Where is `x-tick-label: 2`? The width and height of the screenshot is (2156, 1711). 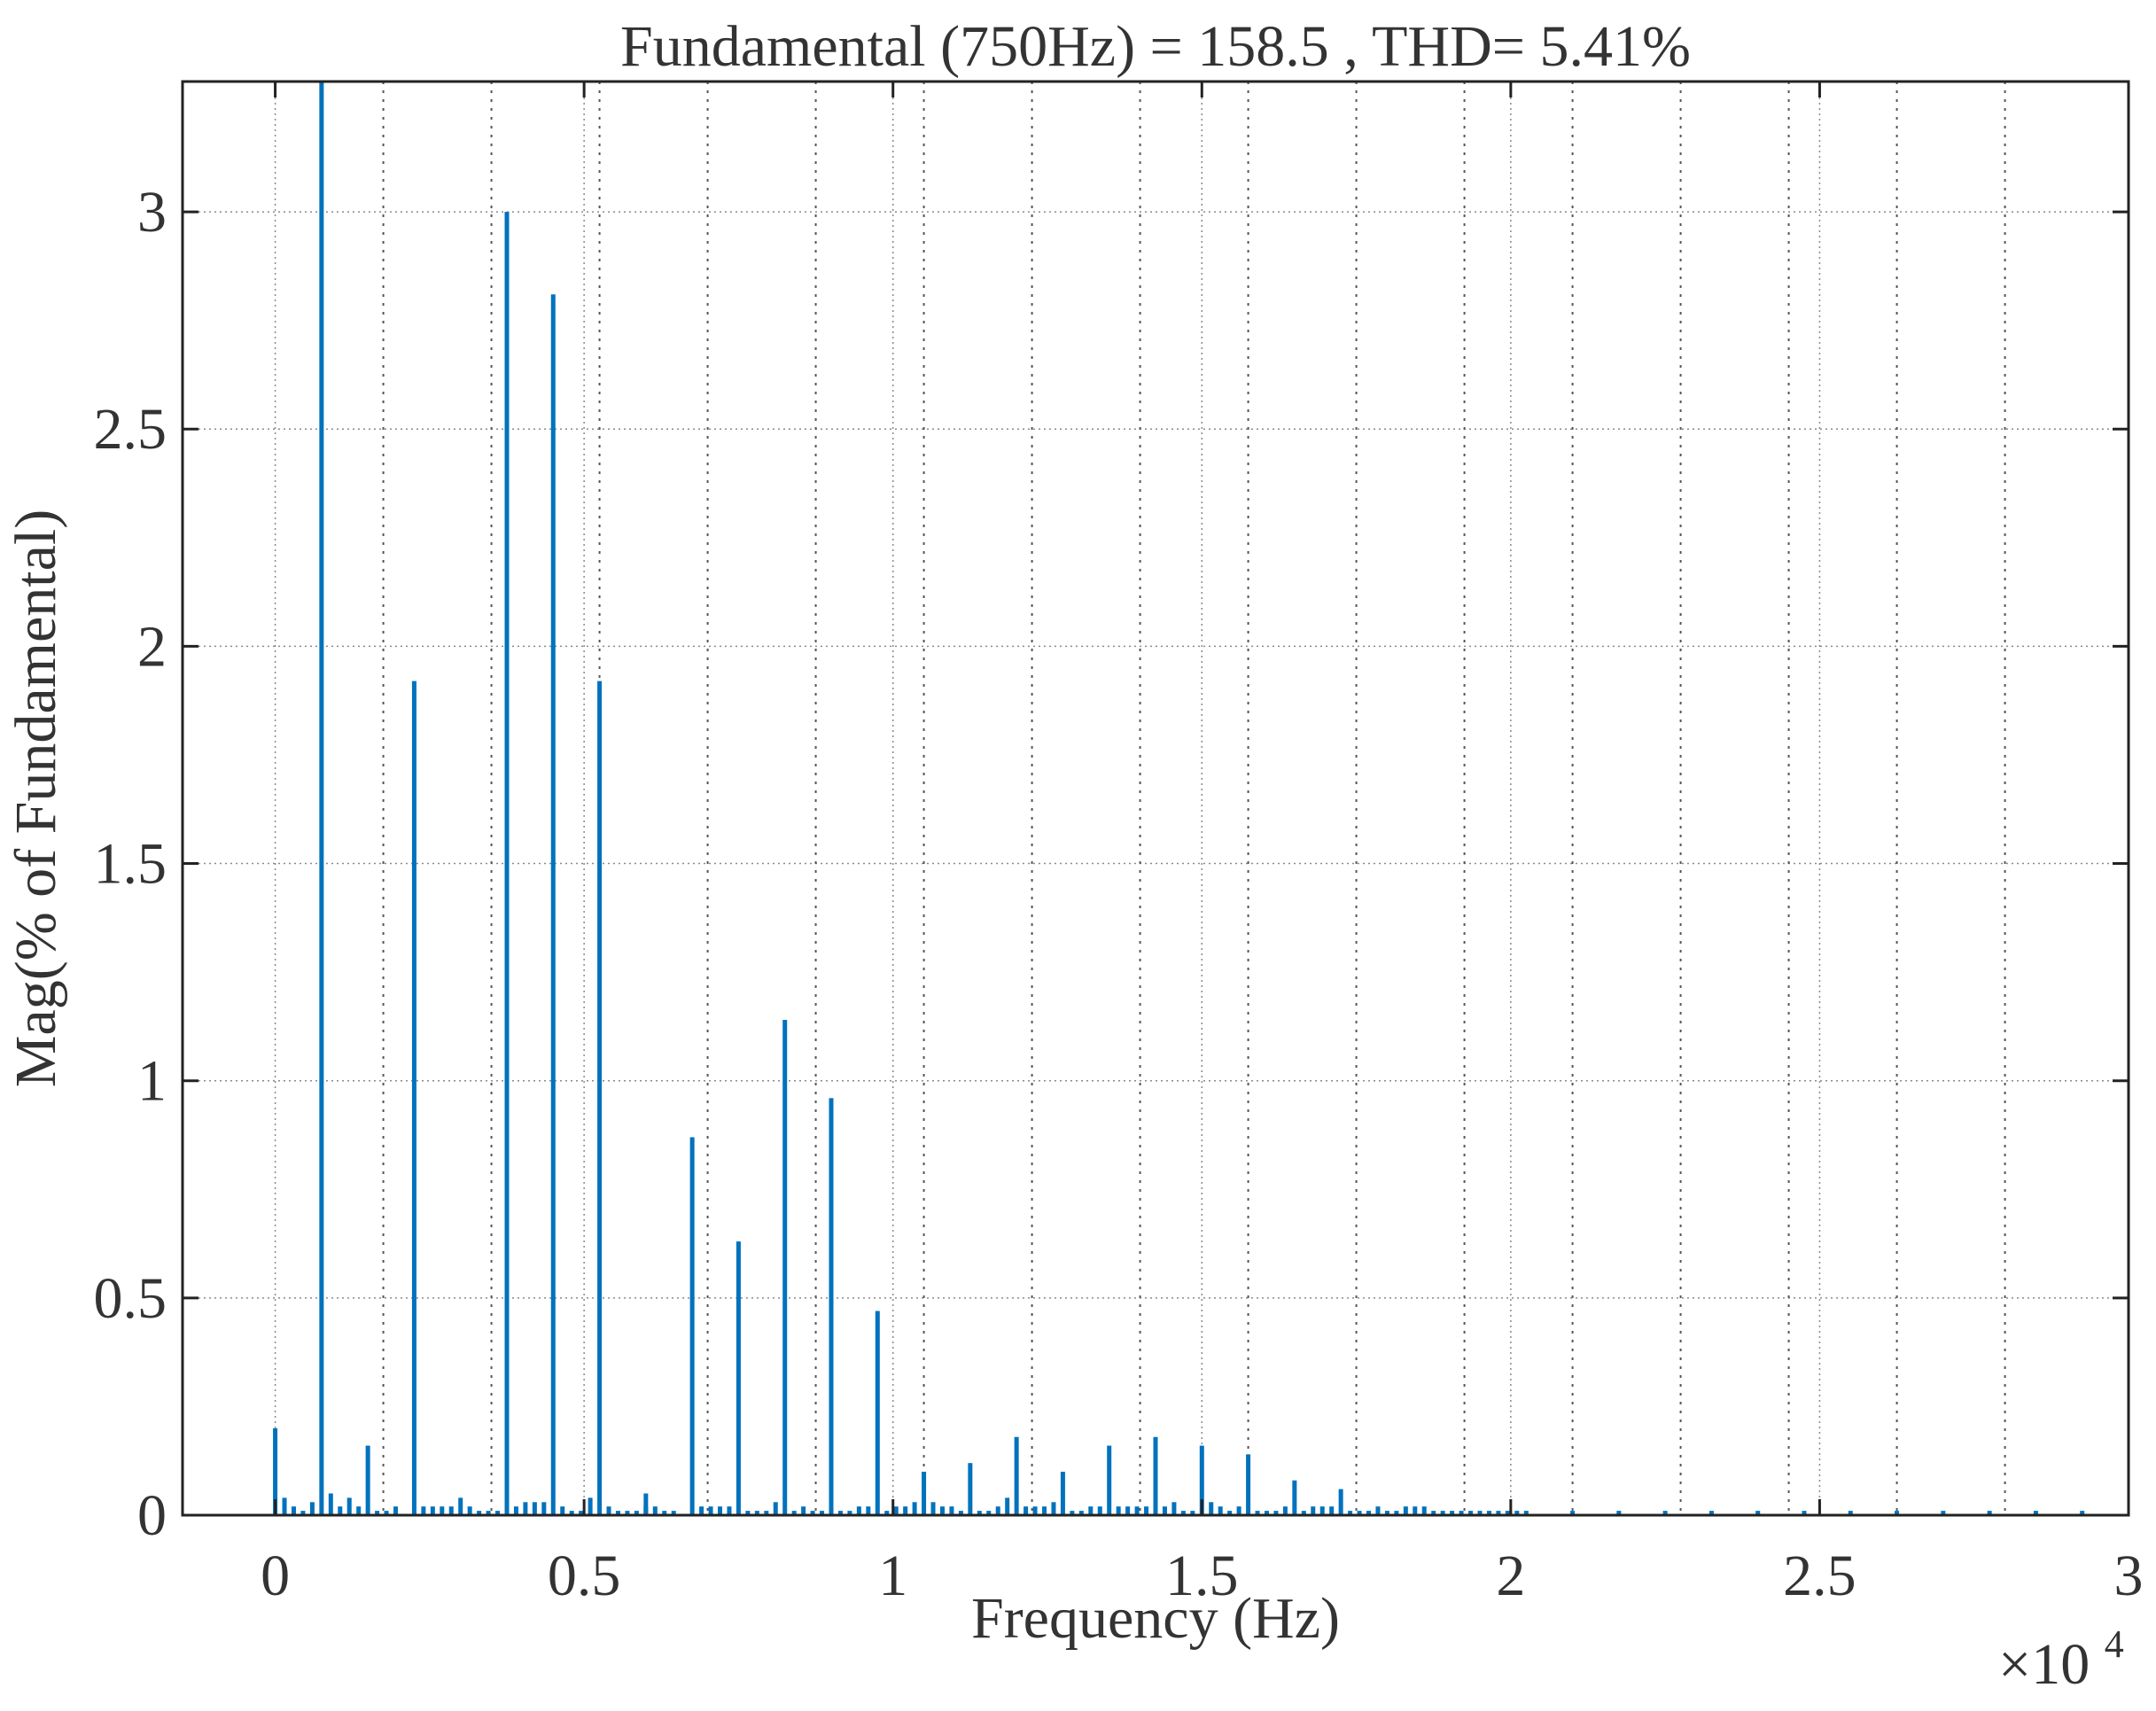
x-tick-label: 2 is located at coordinates (1510, 1576).